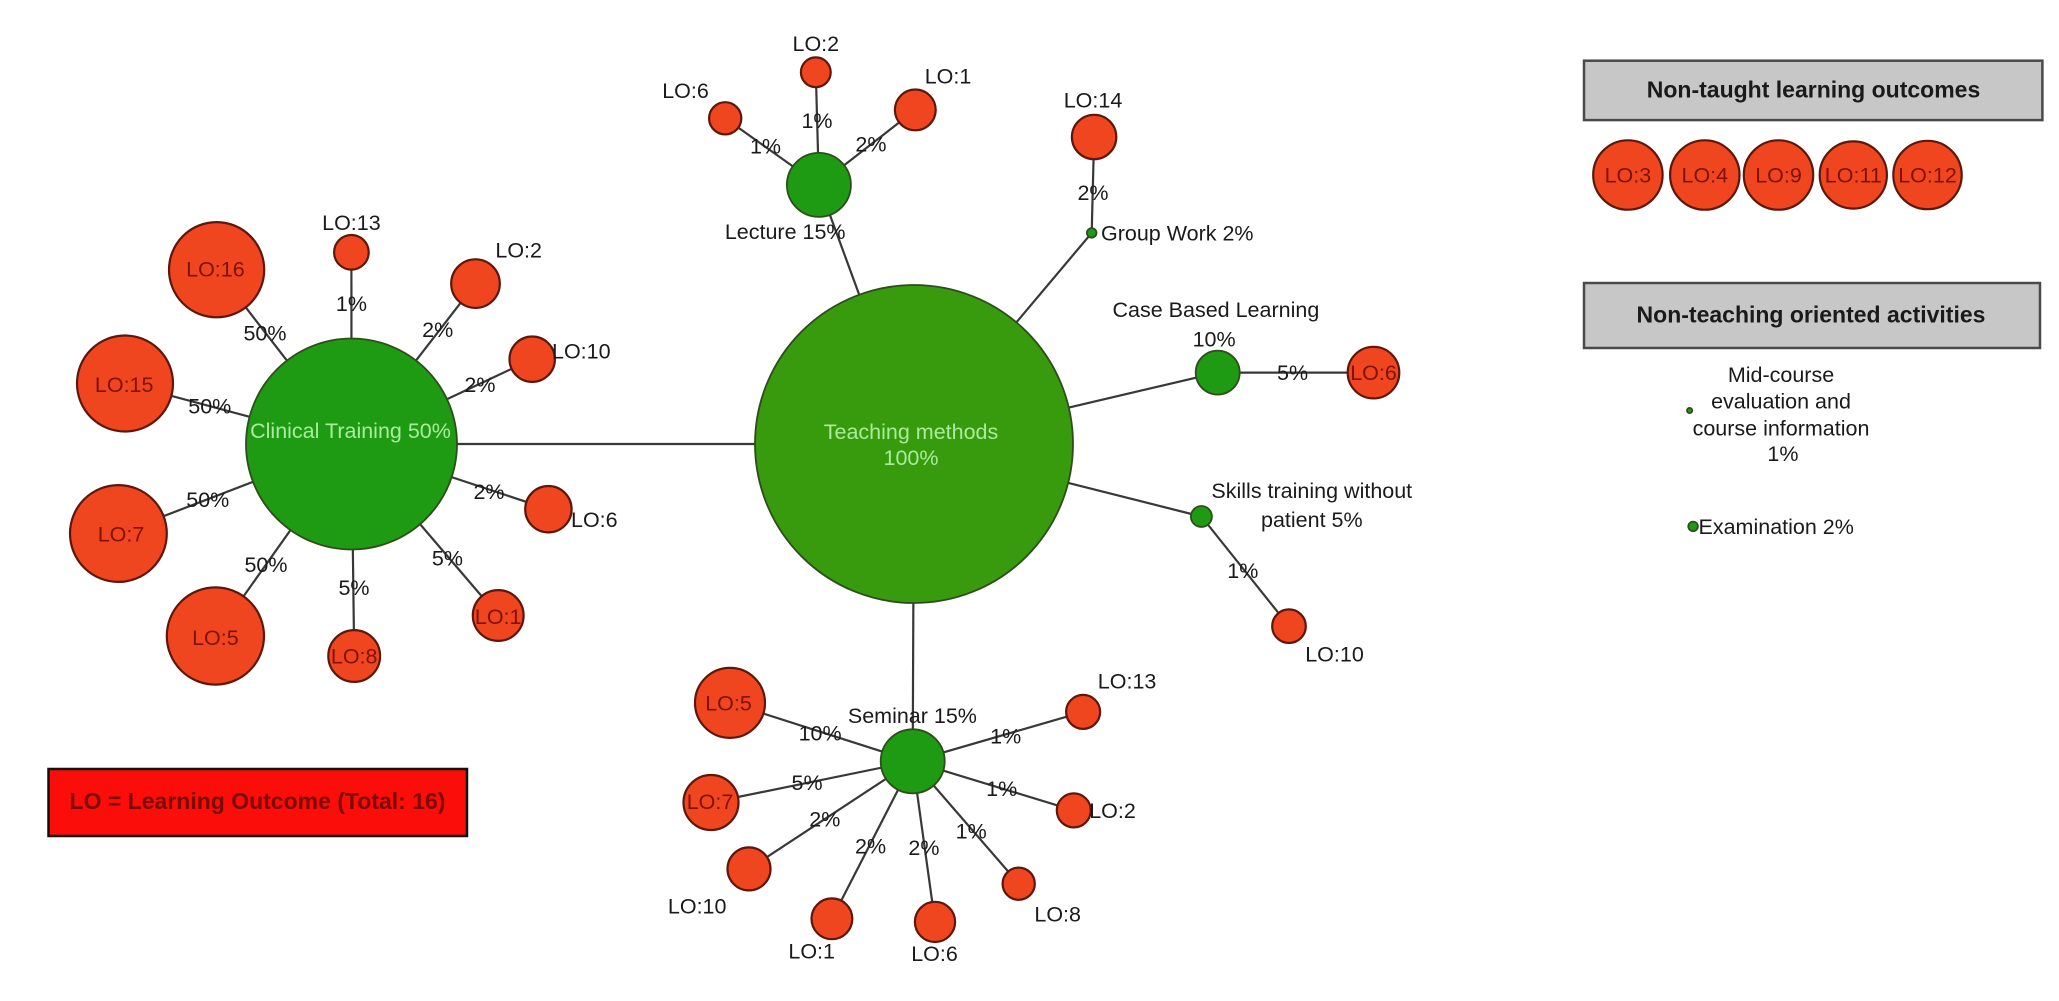 This screenshot has height=1001, width=2059. Describe the element at coordinates (1312, 520) in the screenshot. I see `svg-text: patient 5%` at that location.